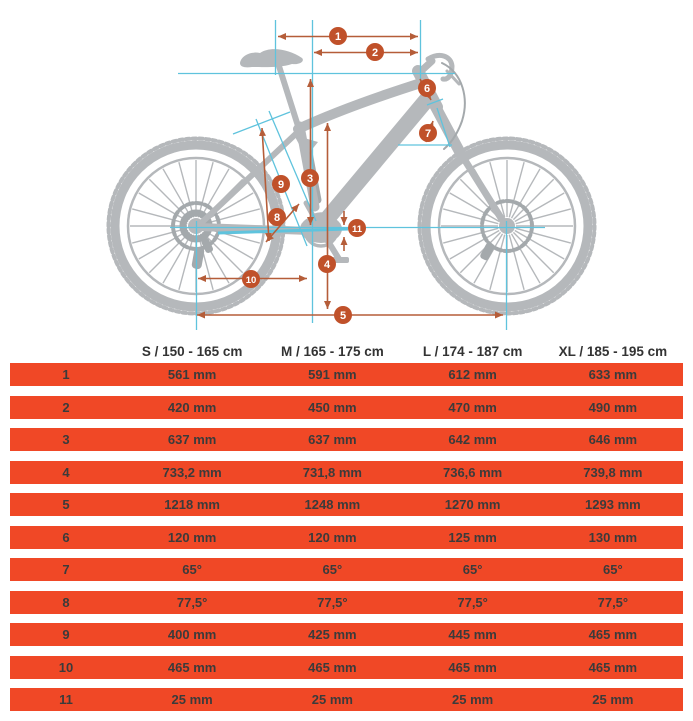  What do you see at coordinates (66, 602) in the screenshot?
I see `row-label: 8` at bounding box center [66, 602].